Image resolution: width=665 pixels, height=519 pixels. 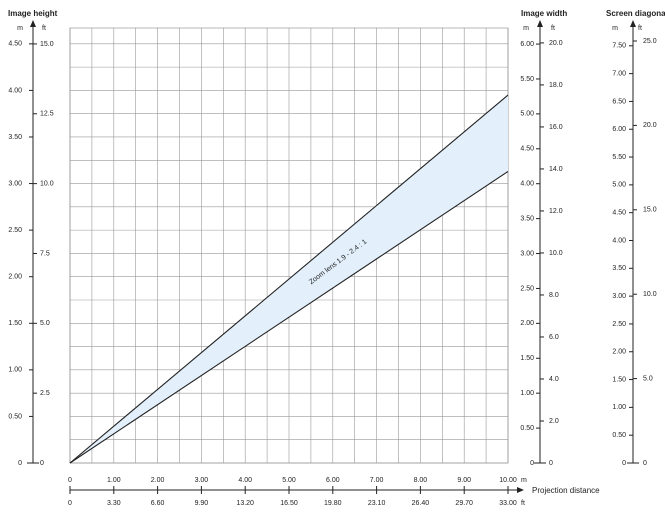 What do you see at coordinates (619, 101) in the screenshot?
I see `tick-label: 6.50` at bounding box center [619, 101].